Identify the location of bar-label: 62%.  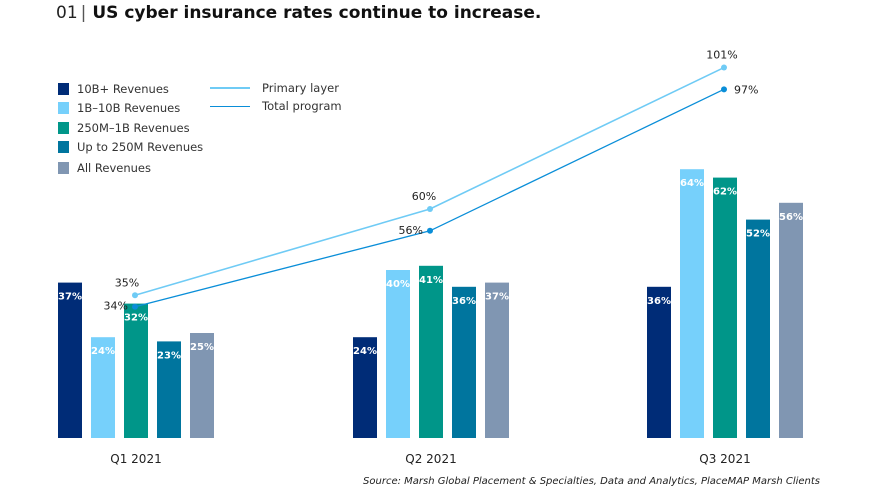
(725, 192).